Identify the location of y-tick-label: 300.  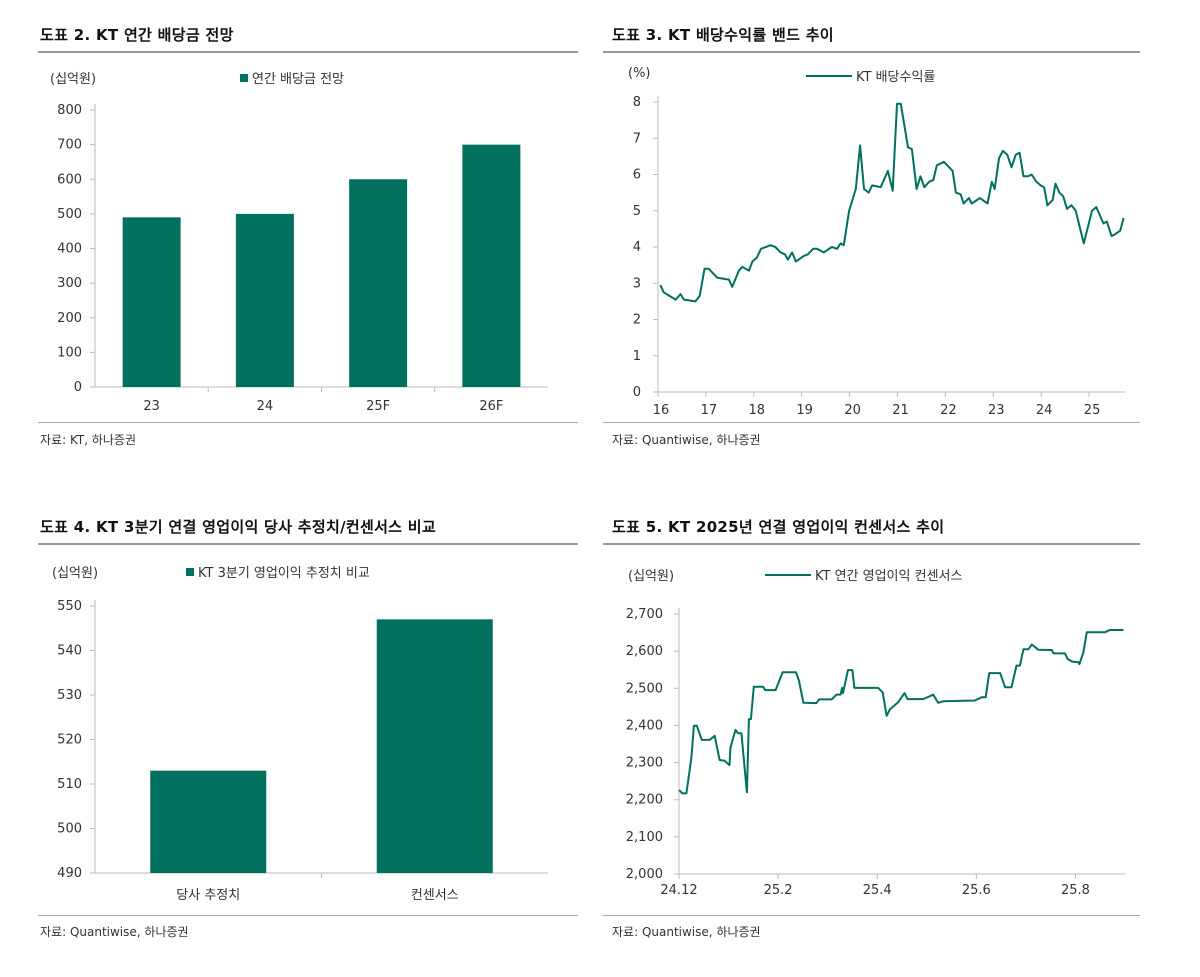
(69, 283).